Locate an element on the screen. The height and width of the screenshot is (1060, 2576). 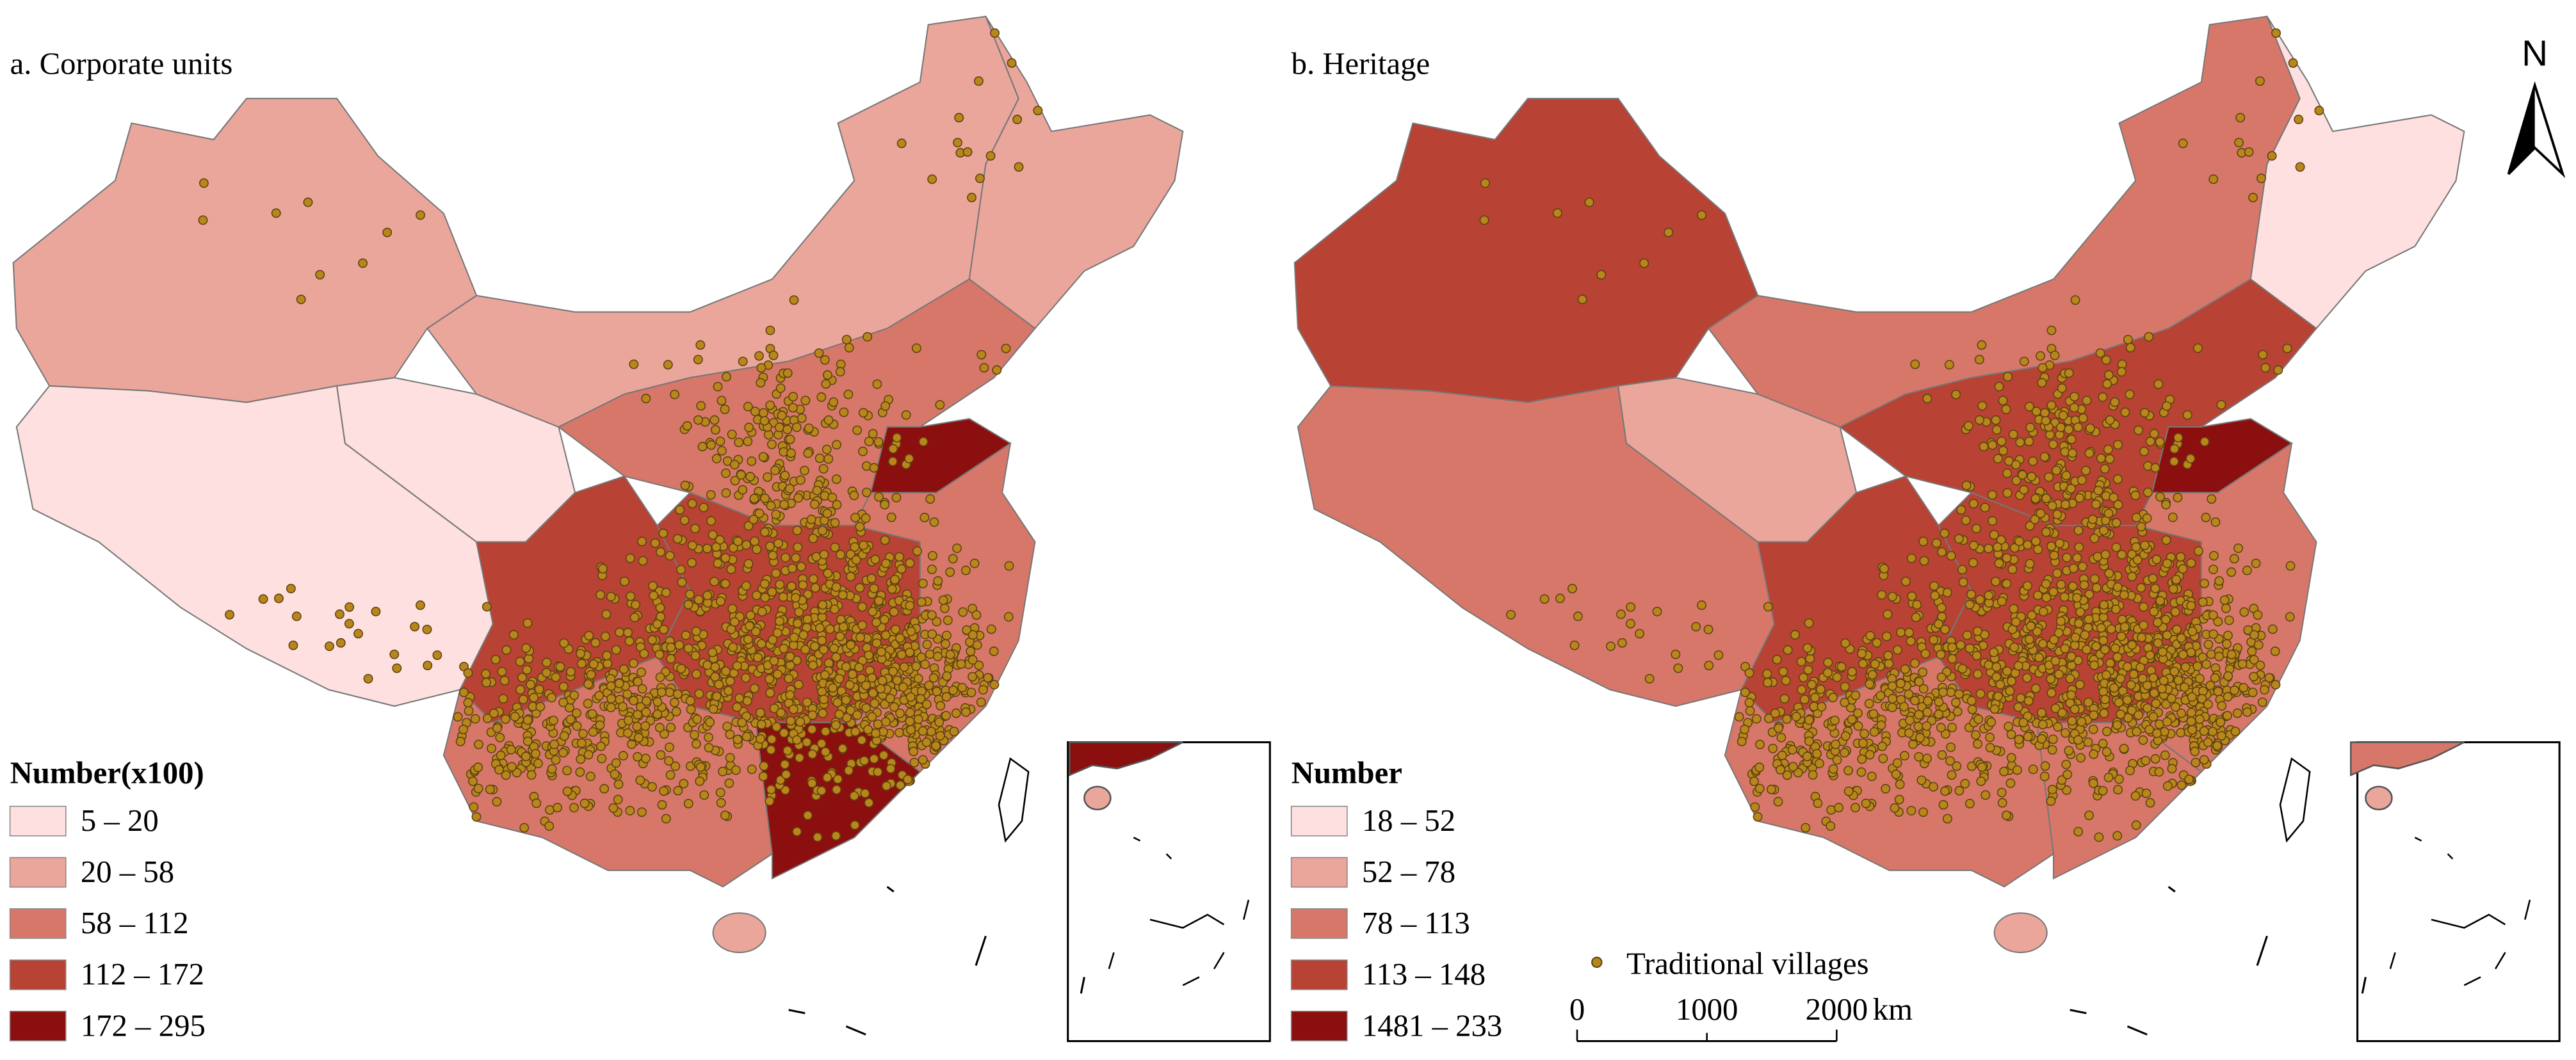
north-label: N is located at coordinates (2535, 53).